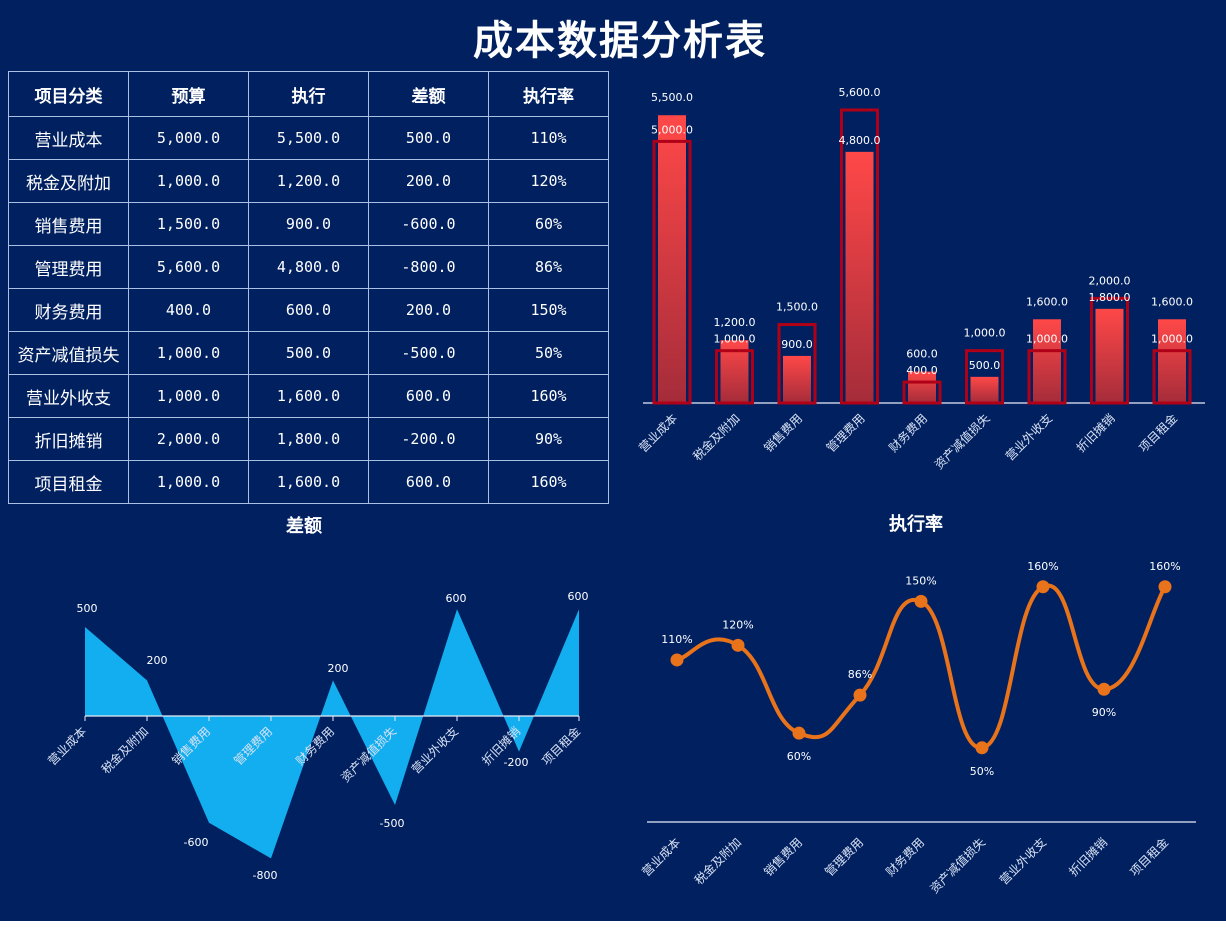  I want to click on table-row: 销售费用 1,500.0 900.0 -600.0 60%, so click(308, 224).